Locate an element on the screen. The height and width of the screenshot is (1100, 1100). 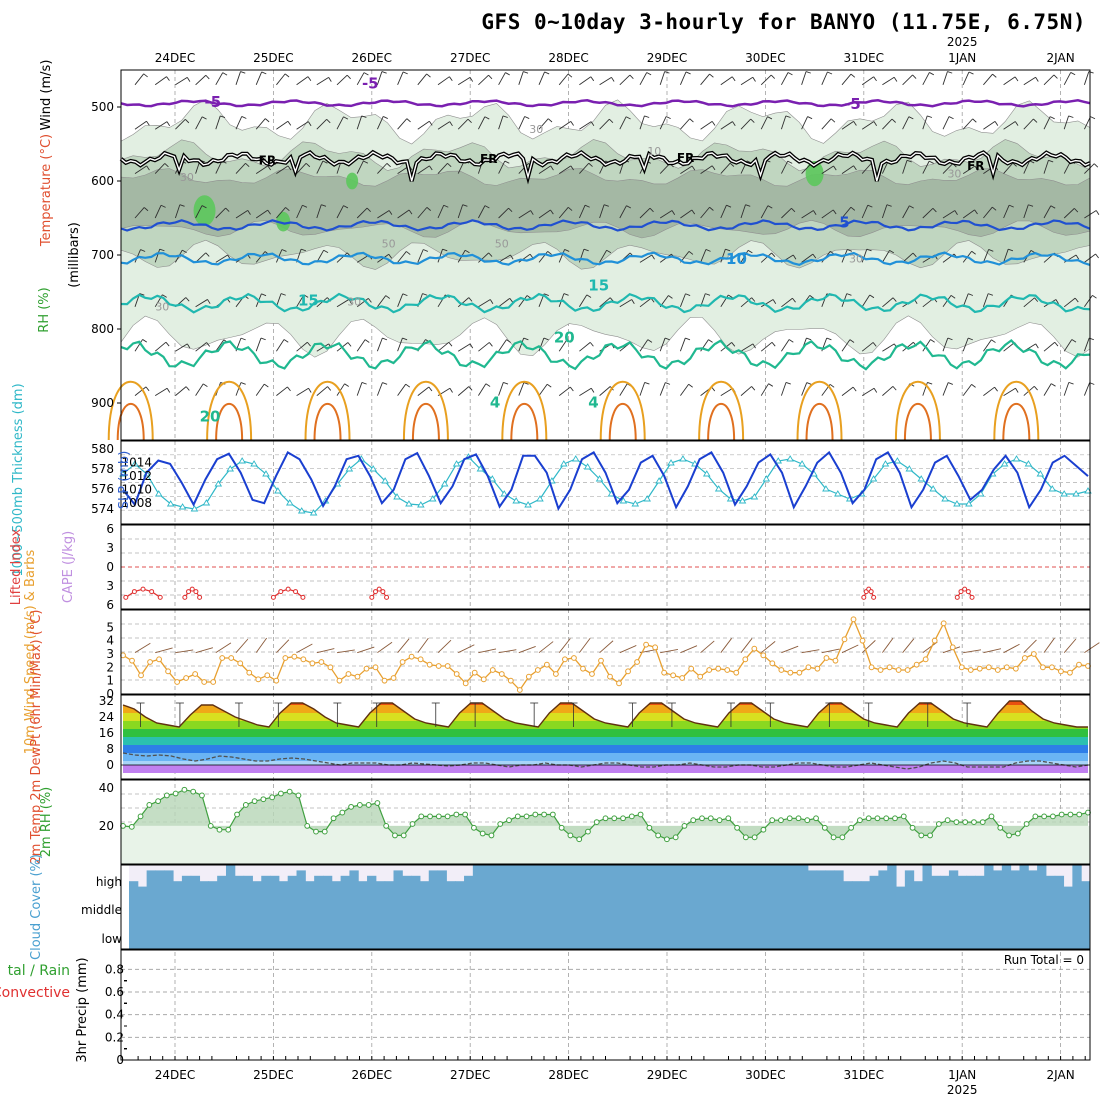
y-tick-label-right: 1008 is located at coordinates (136, 503).